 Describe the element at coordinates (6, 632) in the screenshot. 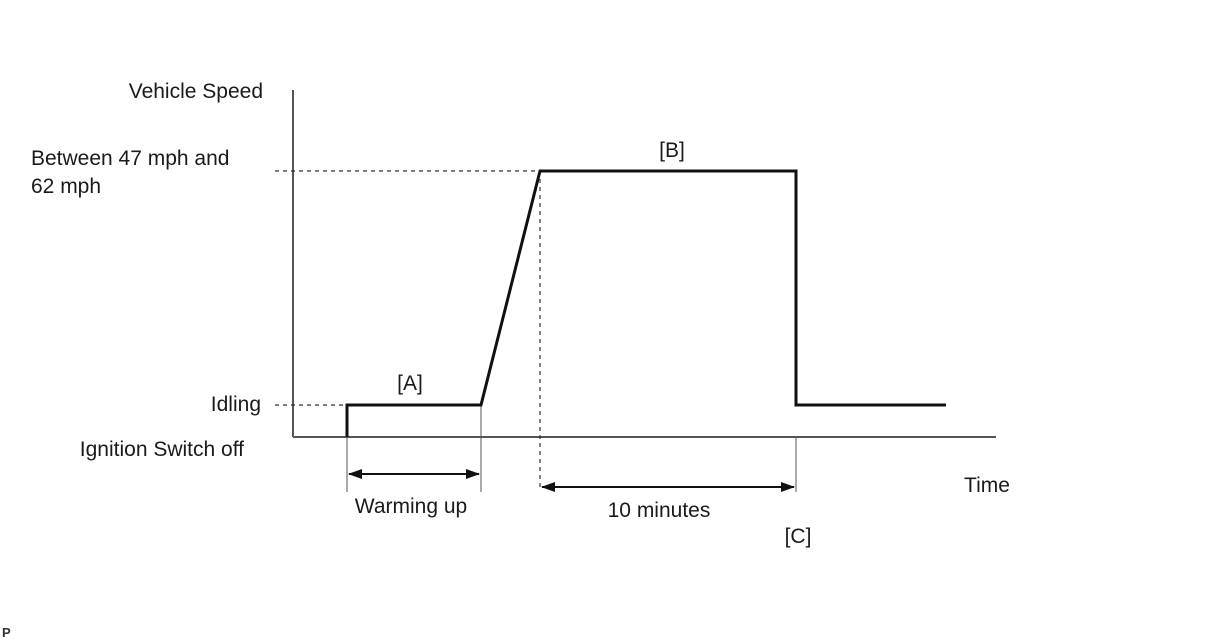

I see `corner-mark: P` at that location.